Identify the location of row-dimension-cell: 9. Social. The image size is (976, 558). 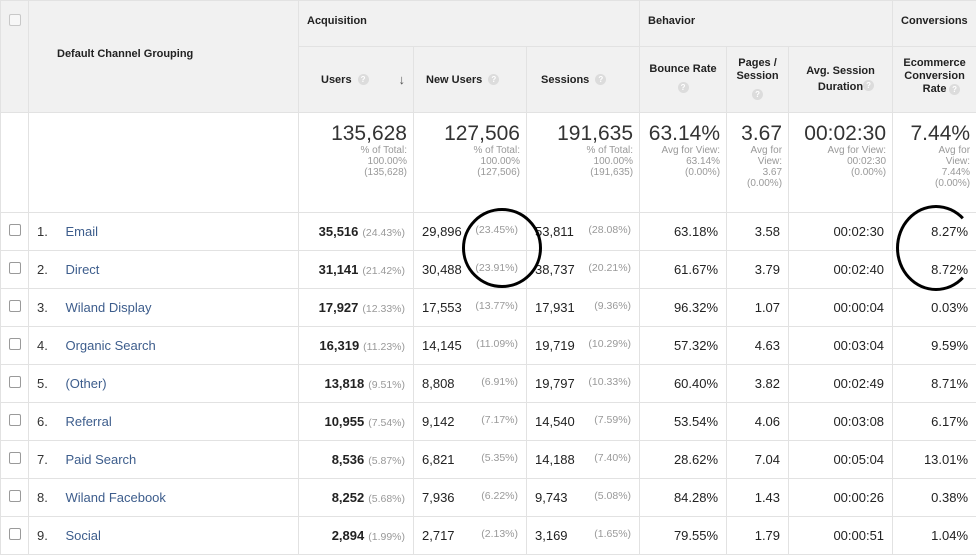
(163, 535).